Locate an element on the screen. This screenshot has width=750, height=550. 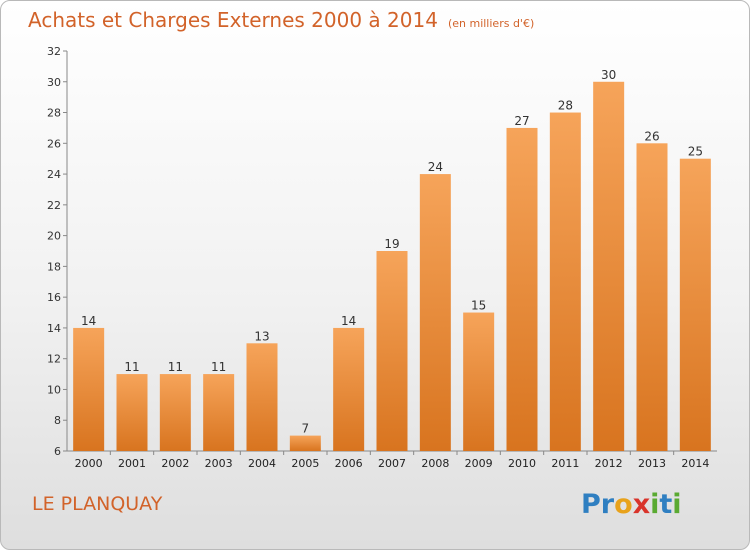
data-label: 30 is located at coordinates (608, 75).